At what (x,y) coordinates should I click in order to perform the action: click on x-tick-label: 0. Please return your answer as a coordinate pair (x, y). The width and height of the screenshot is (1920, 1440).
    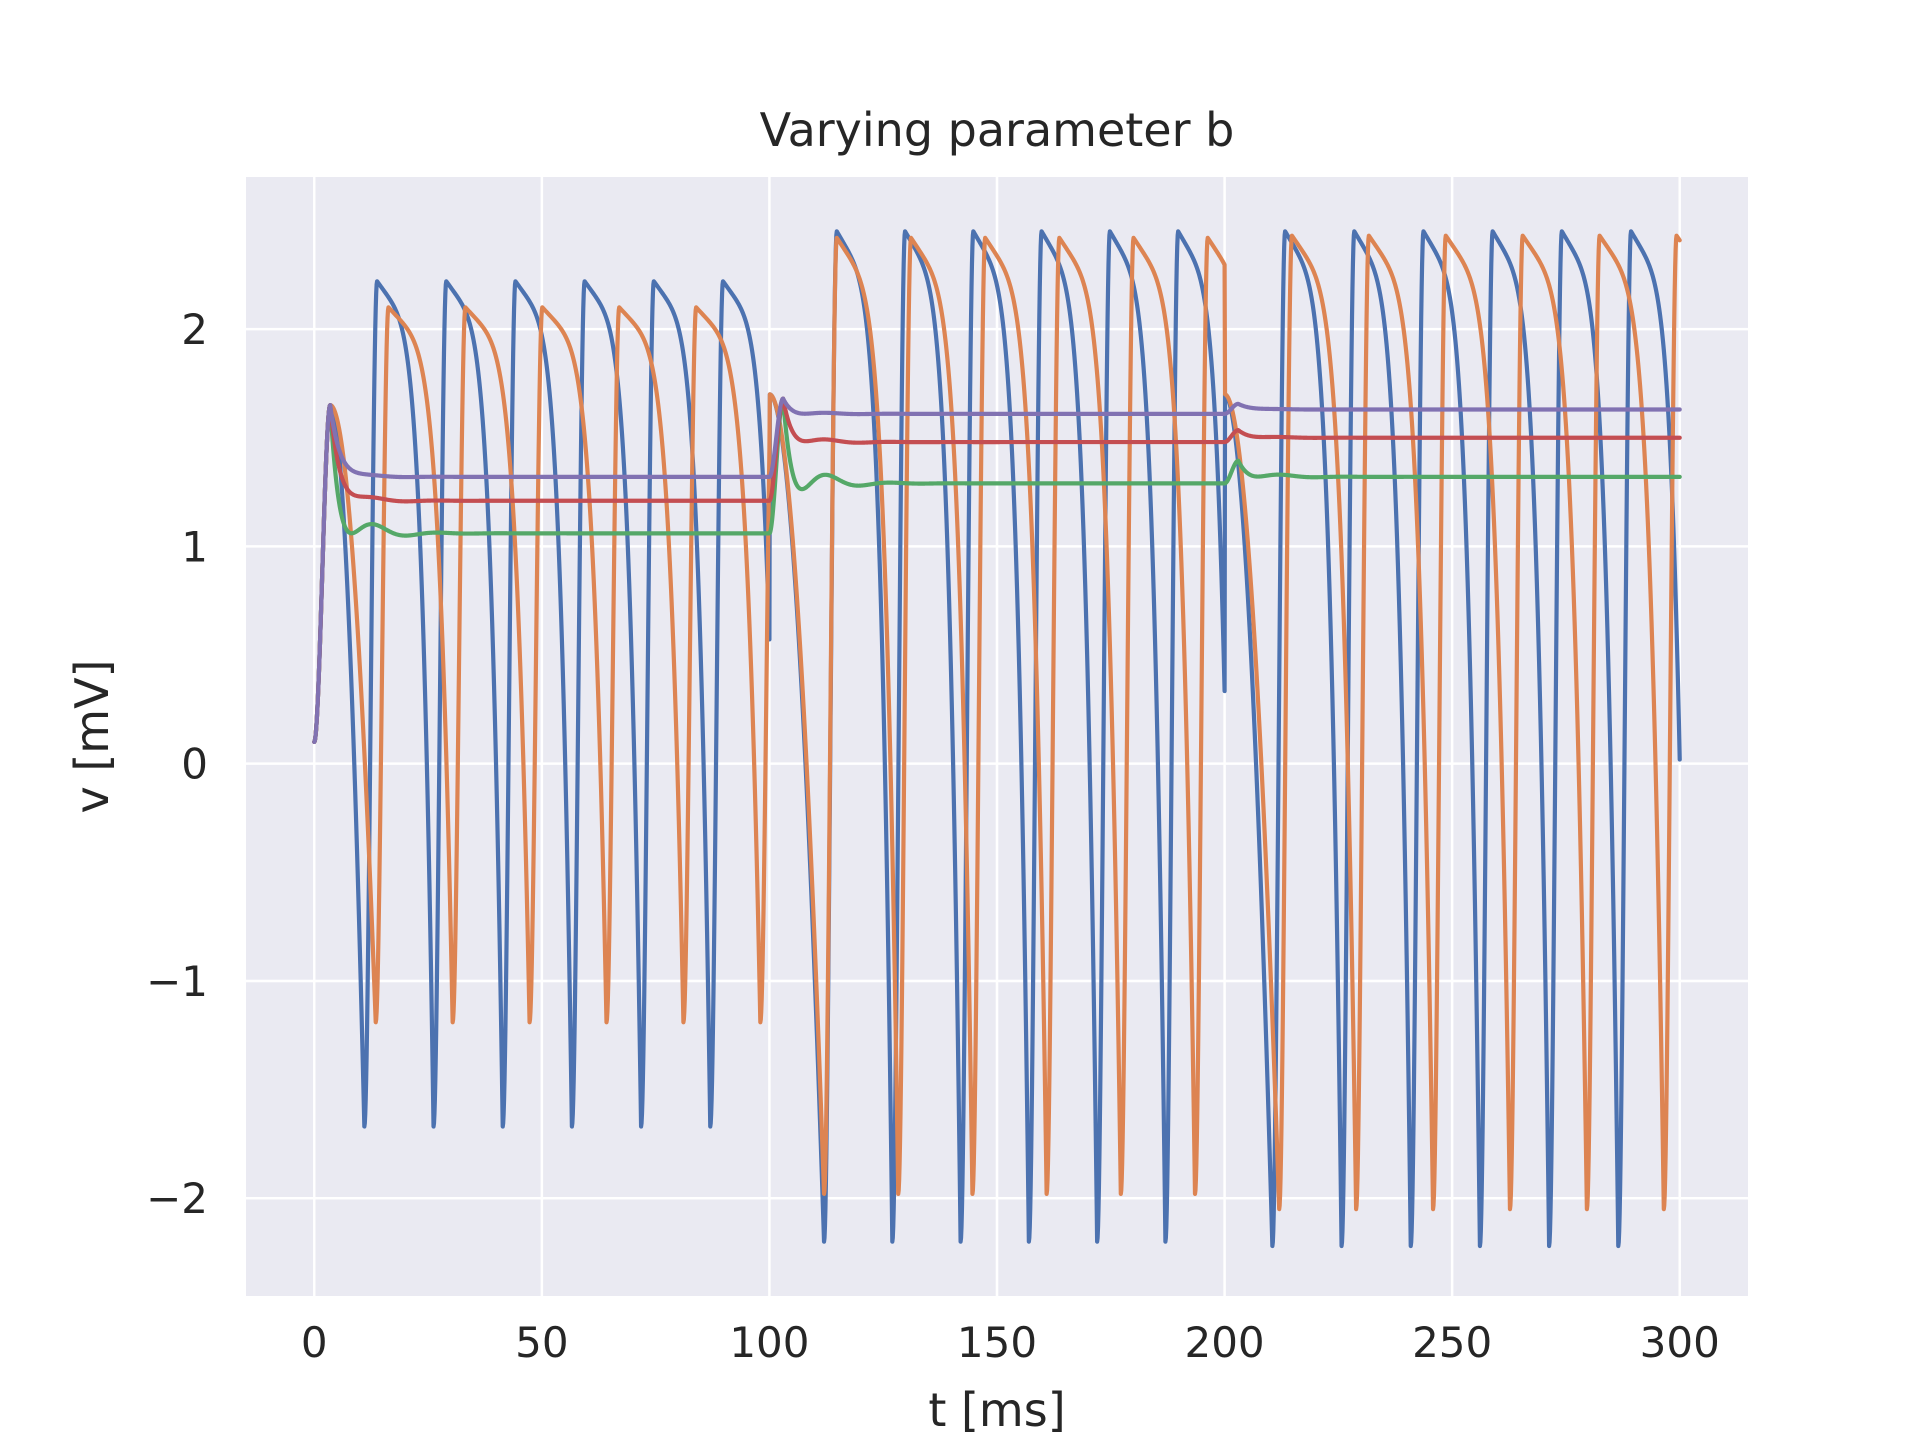
    Looking at the image, I should click on (314, 1342).